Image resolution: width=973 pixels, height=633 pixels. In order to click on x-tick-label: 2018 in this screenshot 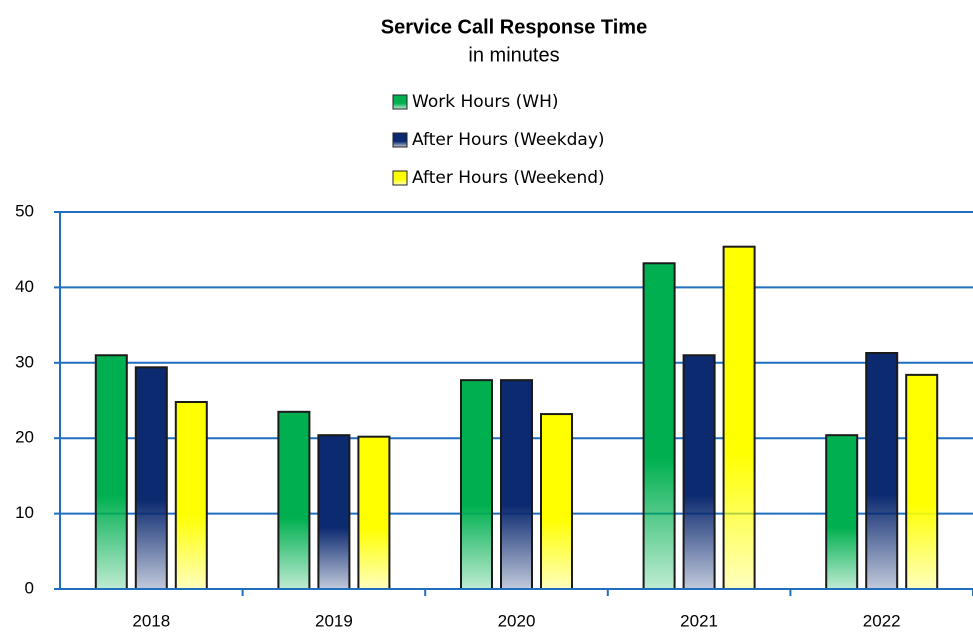, I will do `click(151, 620)`.